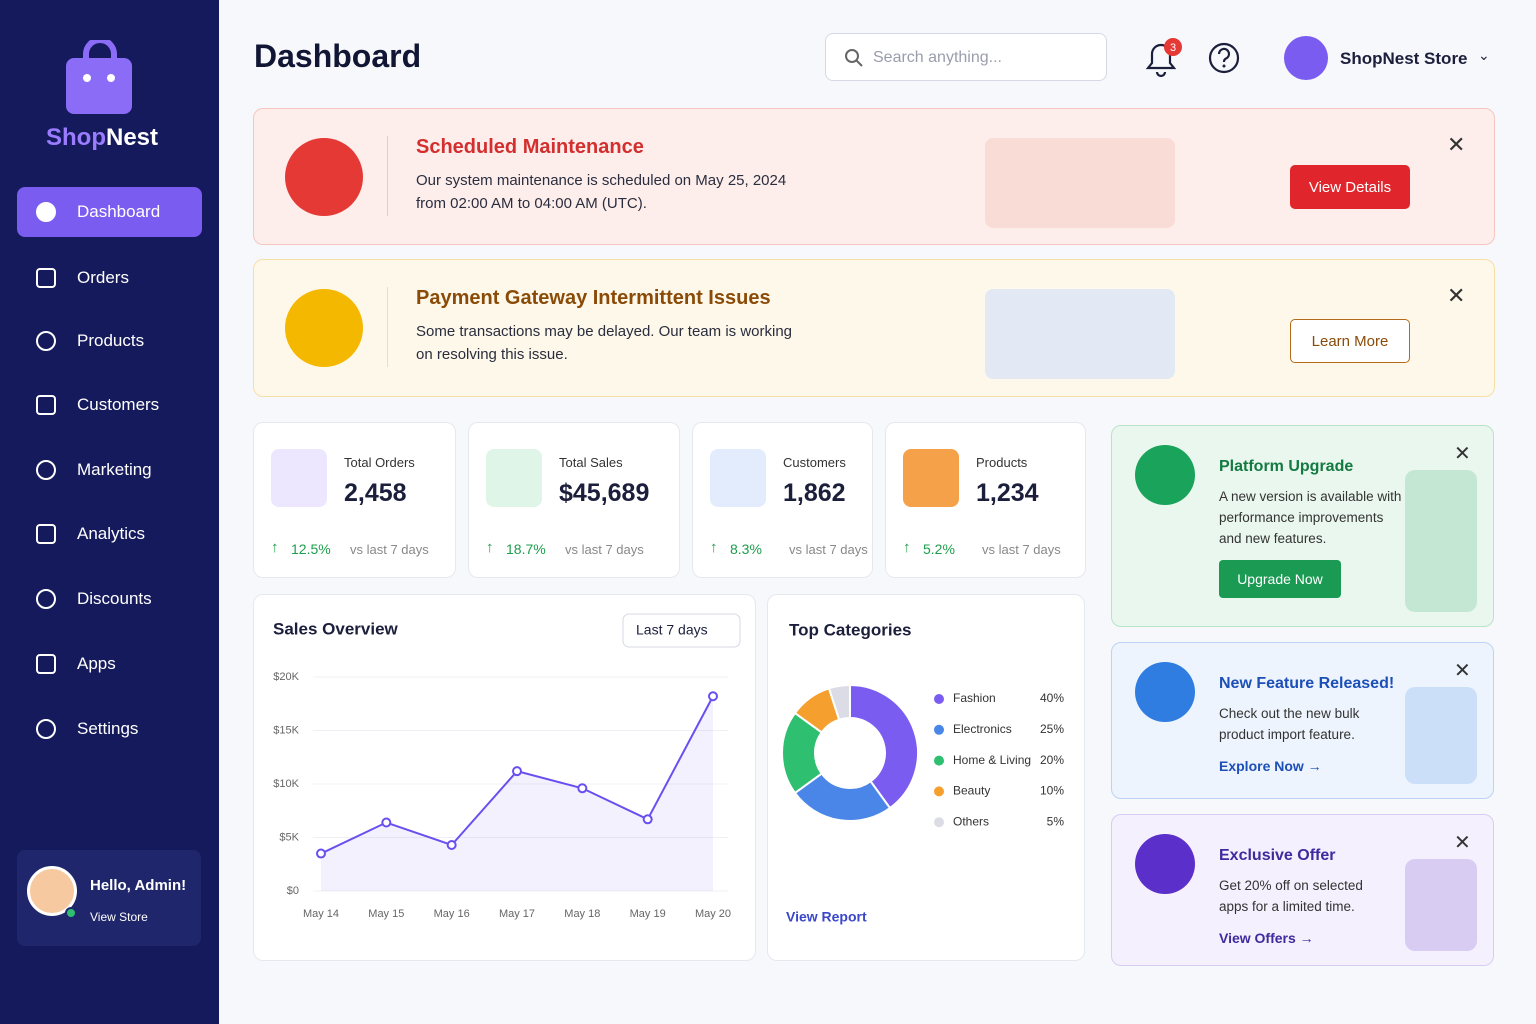 The height and width of the screenshot is (1024, 1536). What do you see at coordinates (114, 469) in the screenshot?
I see `nav-item: Marketing` at bounding box center [114, 469].